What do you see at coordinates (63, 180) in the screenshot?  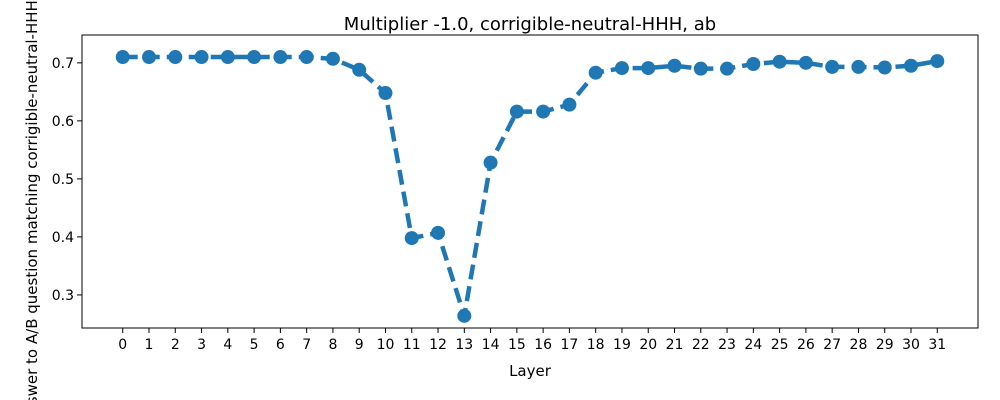 I see `y-tick-label: 0.5` at bounding box center [63, 180].